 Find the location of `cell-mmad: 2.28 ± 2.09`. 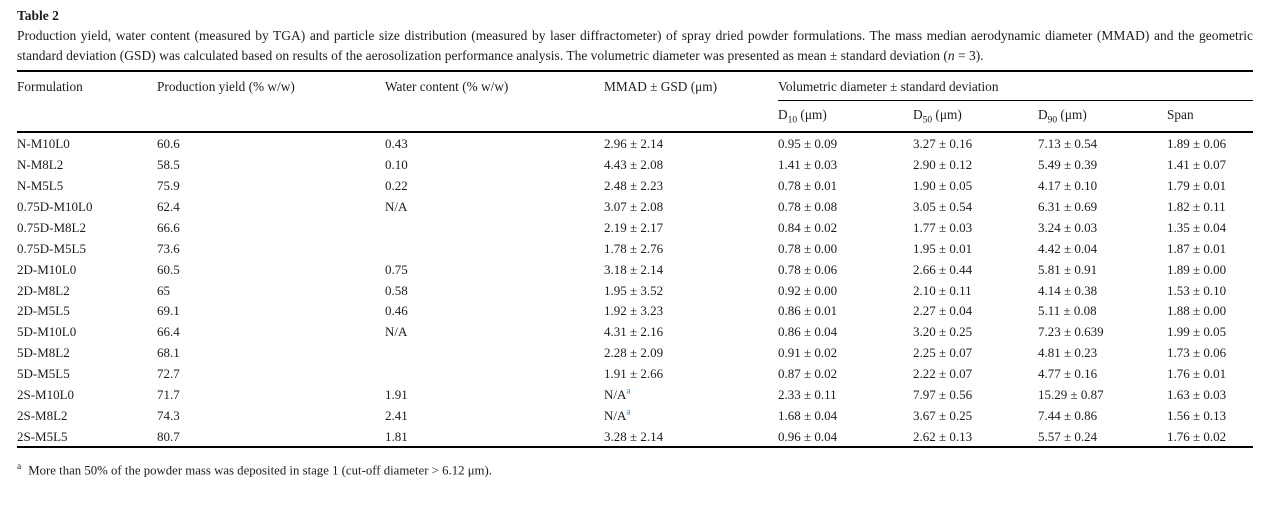

cell-mmad: 2.28 ± 2.09 is located at coordinates (634, 353).